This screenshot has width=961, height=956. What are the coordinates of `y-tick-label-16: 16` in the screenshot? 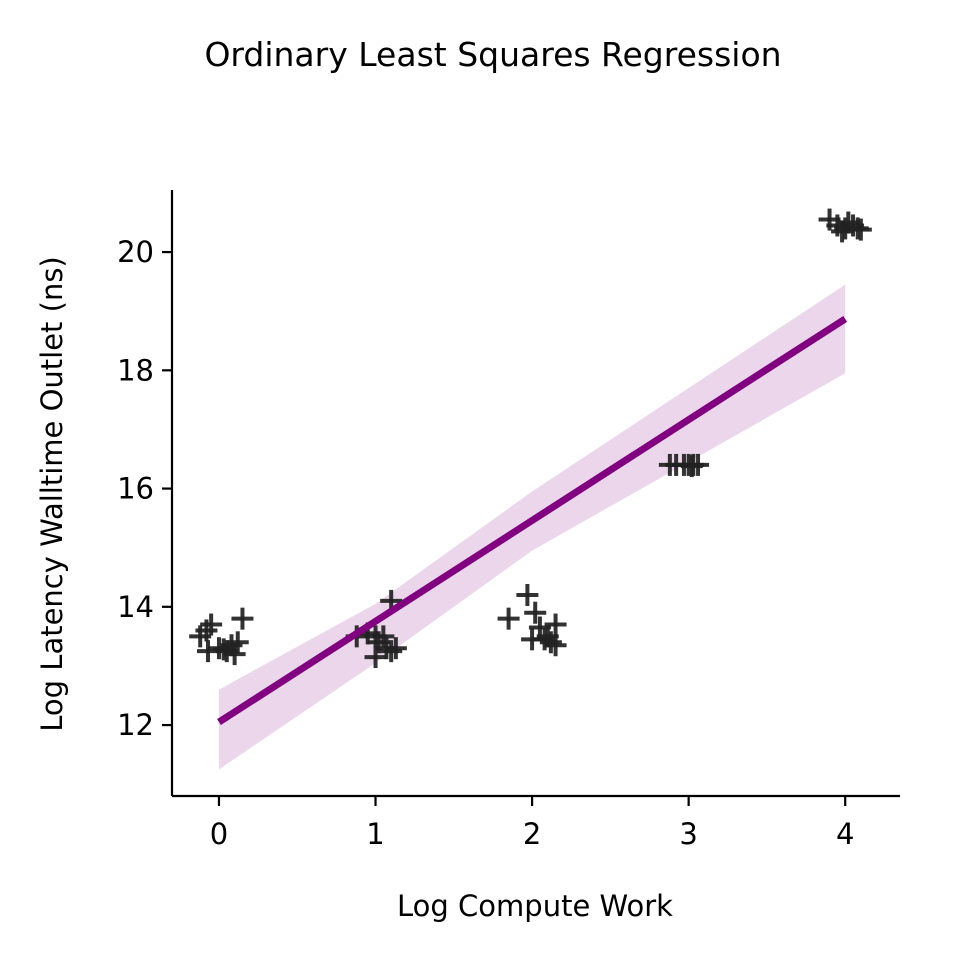 It's located at (135, 489).